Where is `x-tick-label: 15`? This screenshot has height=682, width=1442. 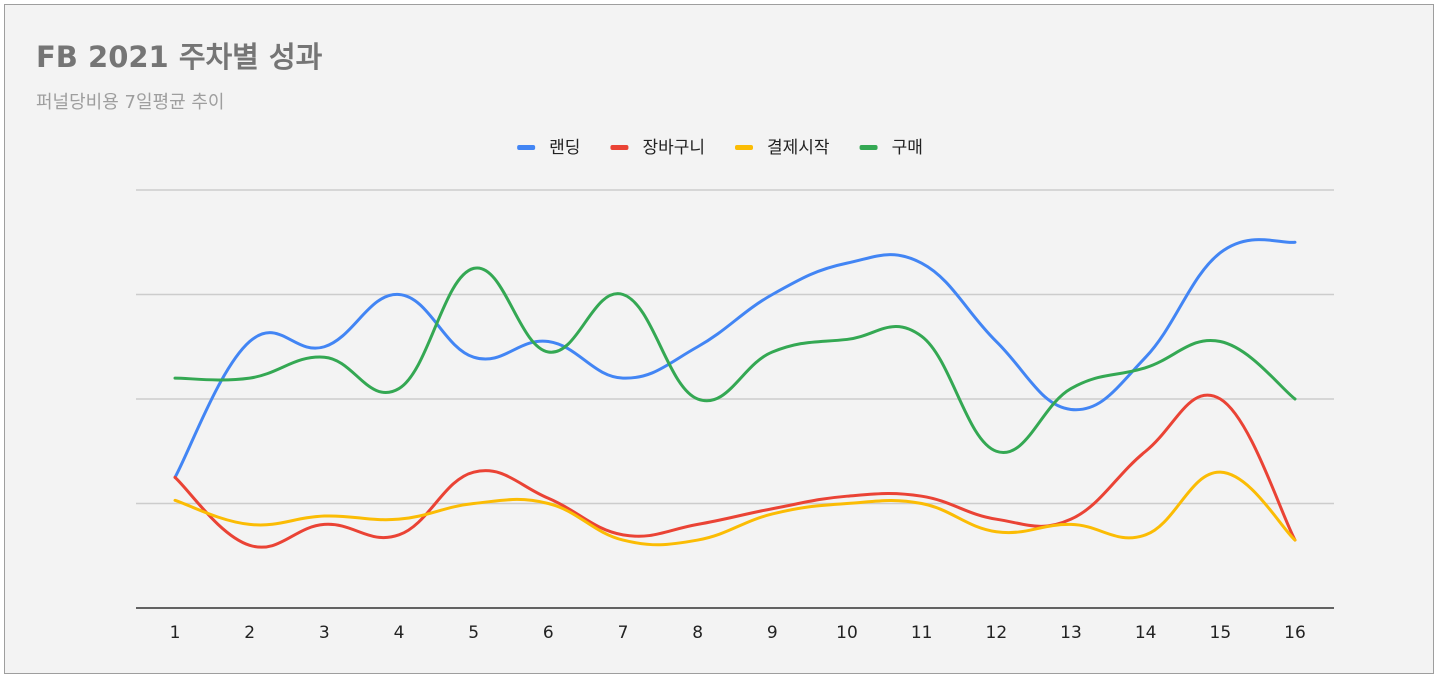 x-tick-label: 15 is located at coordinates (1221, 633).